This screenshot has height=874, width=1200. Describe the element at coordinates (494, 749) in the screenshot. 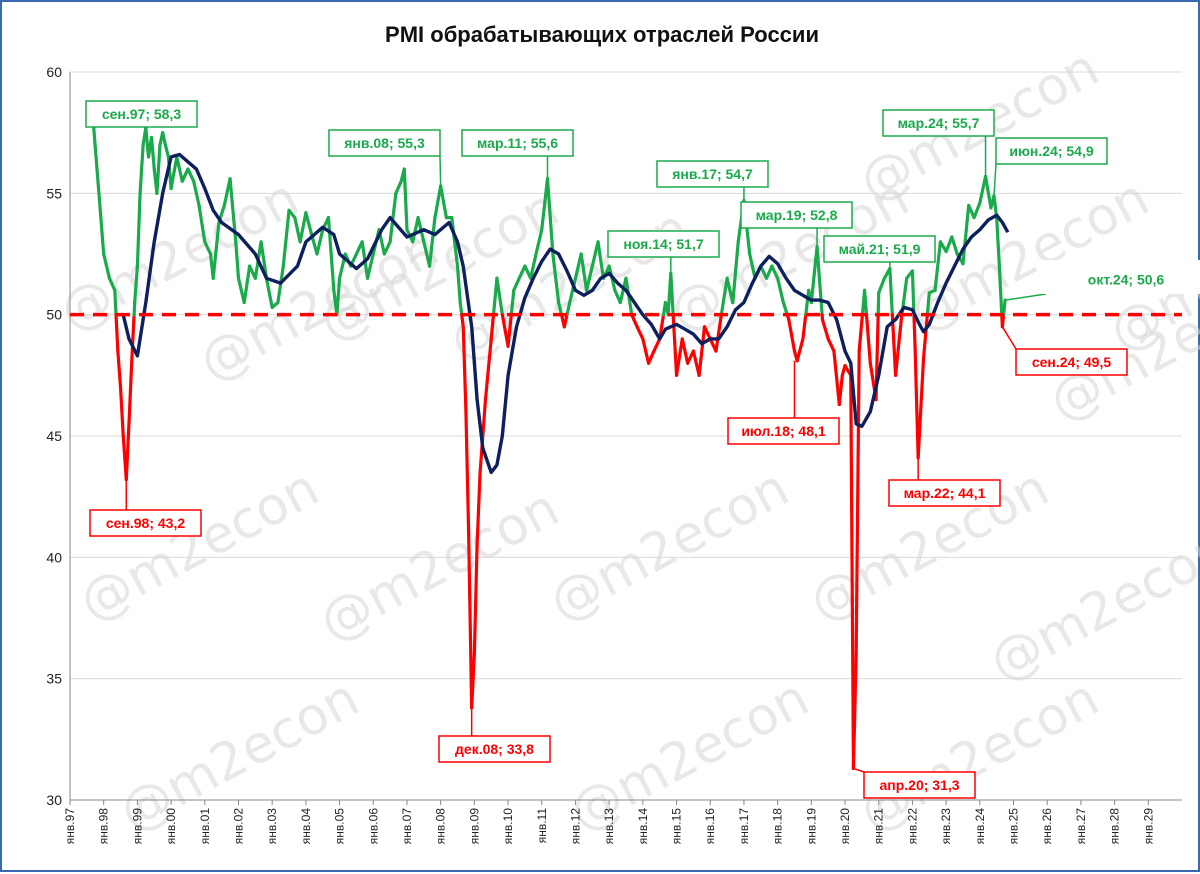

I see `annotation-label-3: дек.08; 33,8` at that location.